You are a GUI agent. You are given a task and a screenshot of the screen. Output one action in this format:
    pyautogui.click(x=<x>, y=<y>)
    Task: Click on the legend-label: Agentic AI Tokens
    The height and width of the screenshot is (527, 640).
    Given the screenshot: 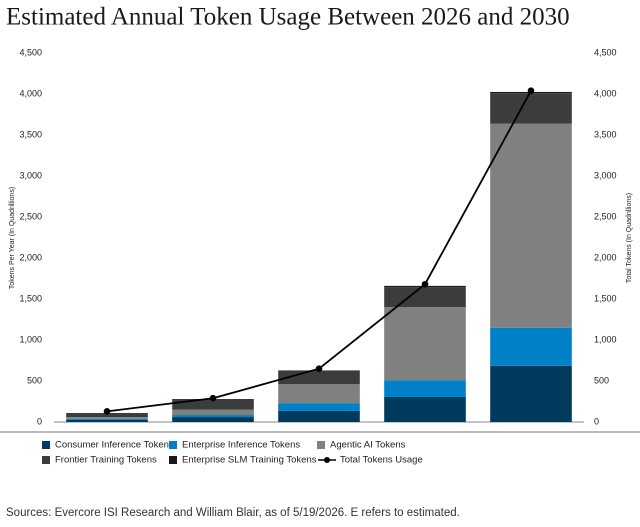 What is the action you would take?
    pyautogui.click(x=368, y=445)
    